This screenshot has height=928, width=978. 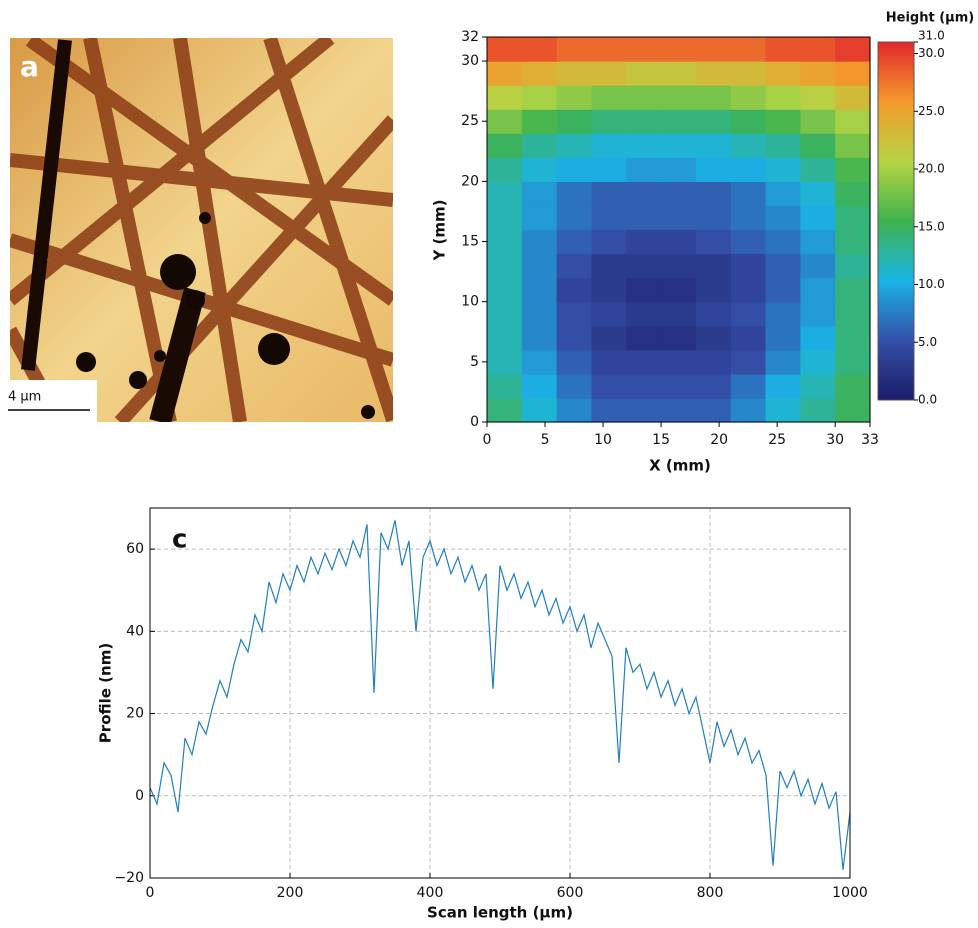 I want to click on x-tick-label: 0, so click(x=487, y=440).